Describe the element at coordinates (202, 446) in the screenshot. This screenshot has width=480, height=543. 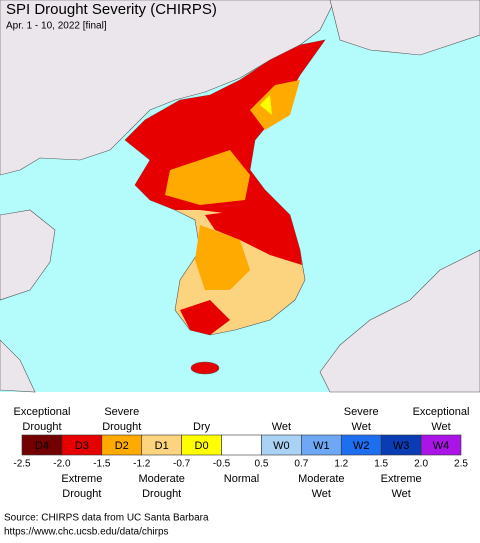
I see `legend-code: D0` at that location.